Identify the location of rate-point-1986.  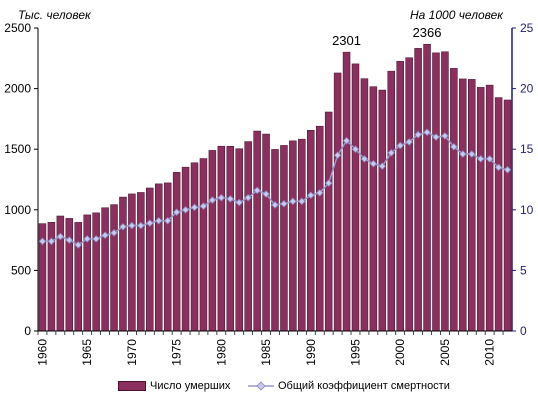
(275, 205).